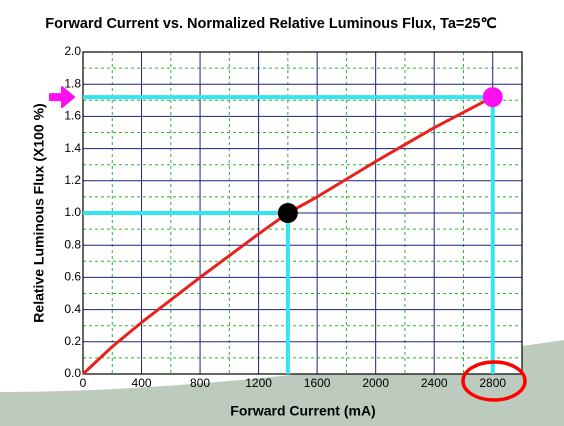 Image resolution: width=564 pixels, height=426 pixels. I want to click on y-tick-label: 0.8, so click(72, 244).